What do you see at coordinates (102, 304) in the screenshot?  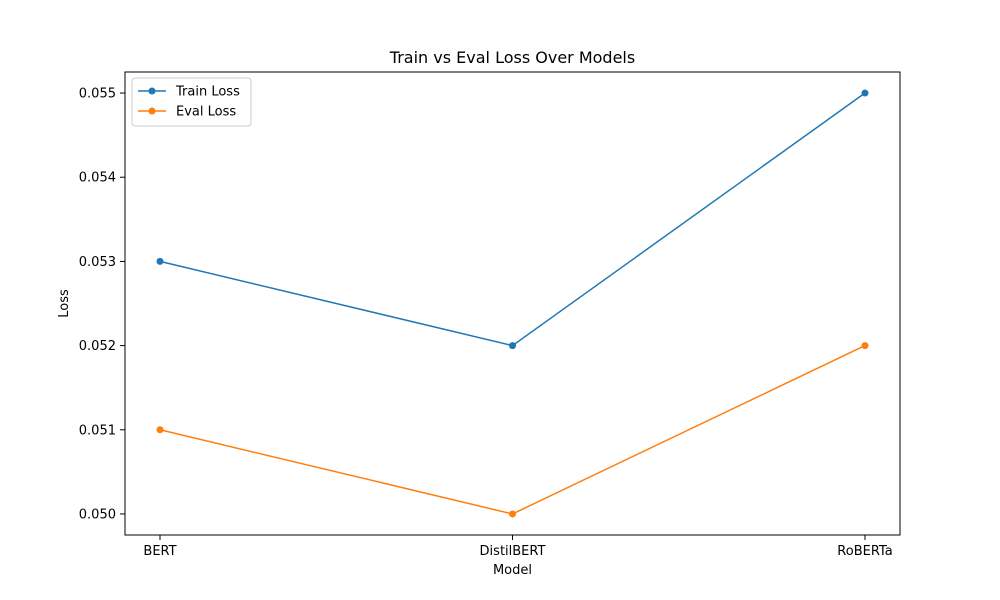 I see `y-axis: 0.050 0.051 0.052 0.053 0.054 0.055` at bounding box center [102, 304].